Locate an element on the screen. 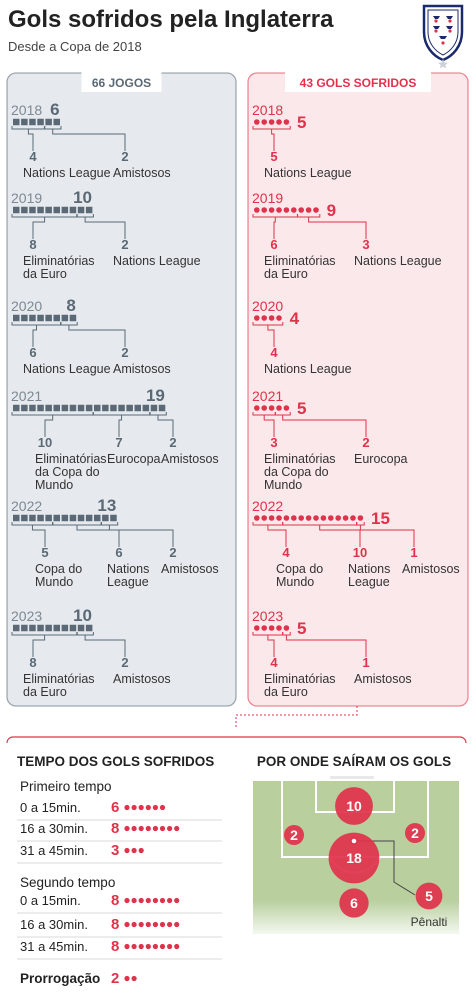  part-label: Eurocopa is located at coordinates (134, 459).